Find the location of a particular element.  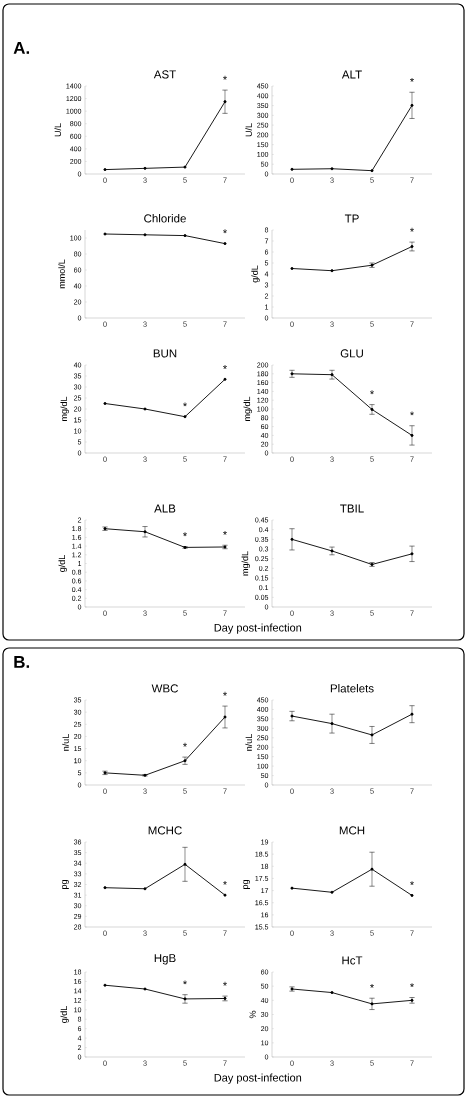

y-axis-title: mmol/L is located at coordinates (61, 274).